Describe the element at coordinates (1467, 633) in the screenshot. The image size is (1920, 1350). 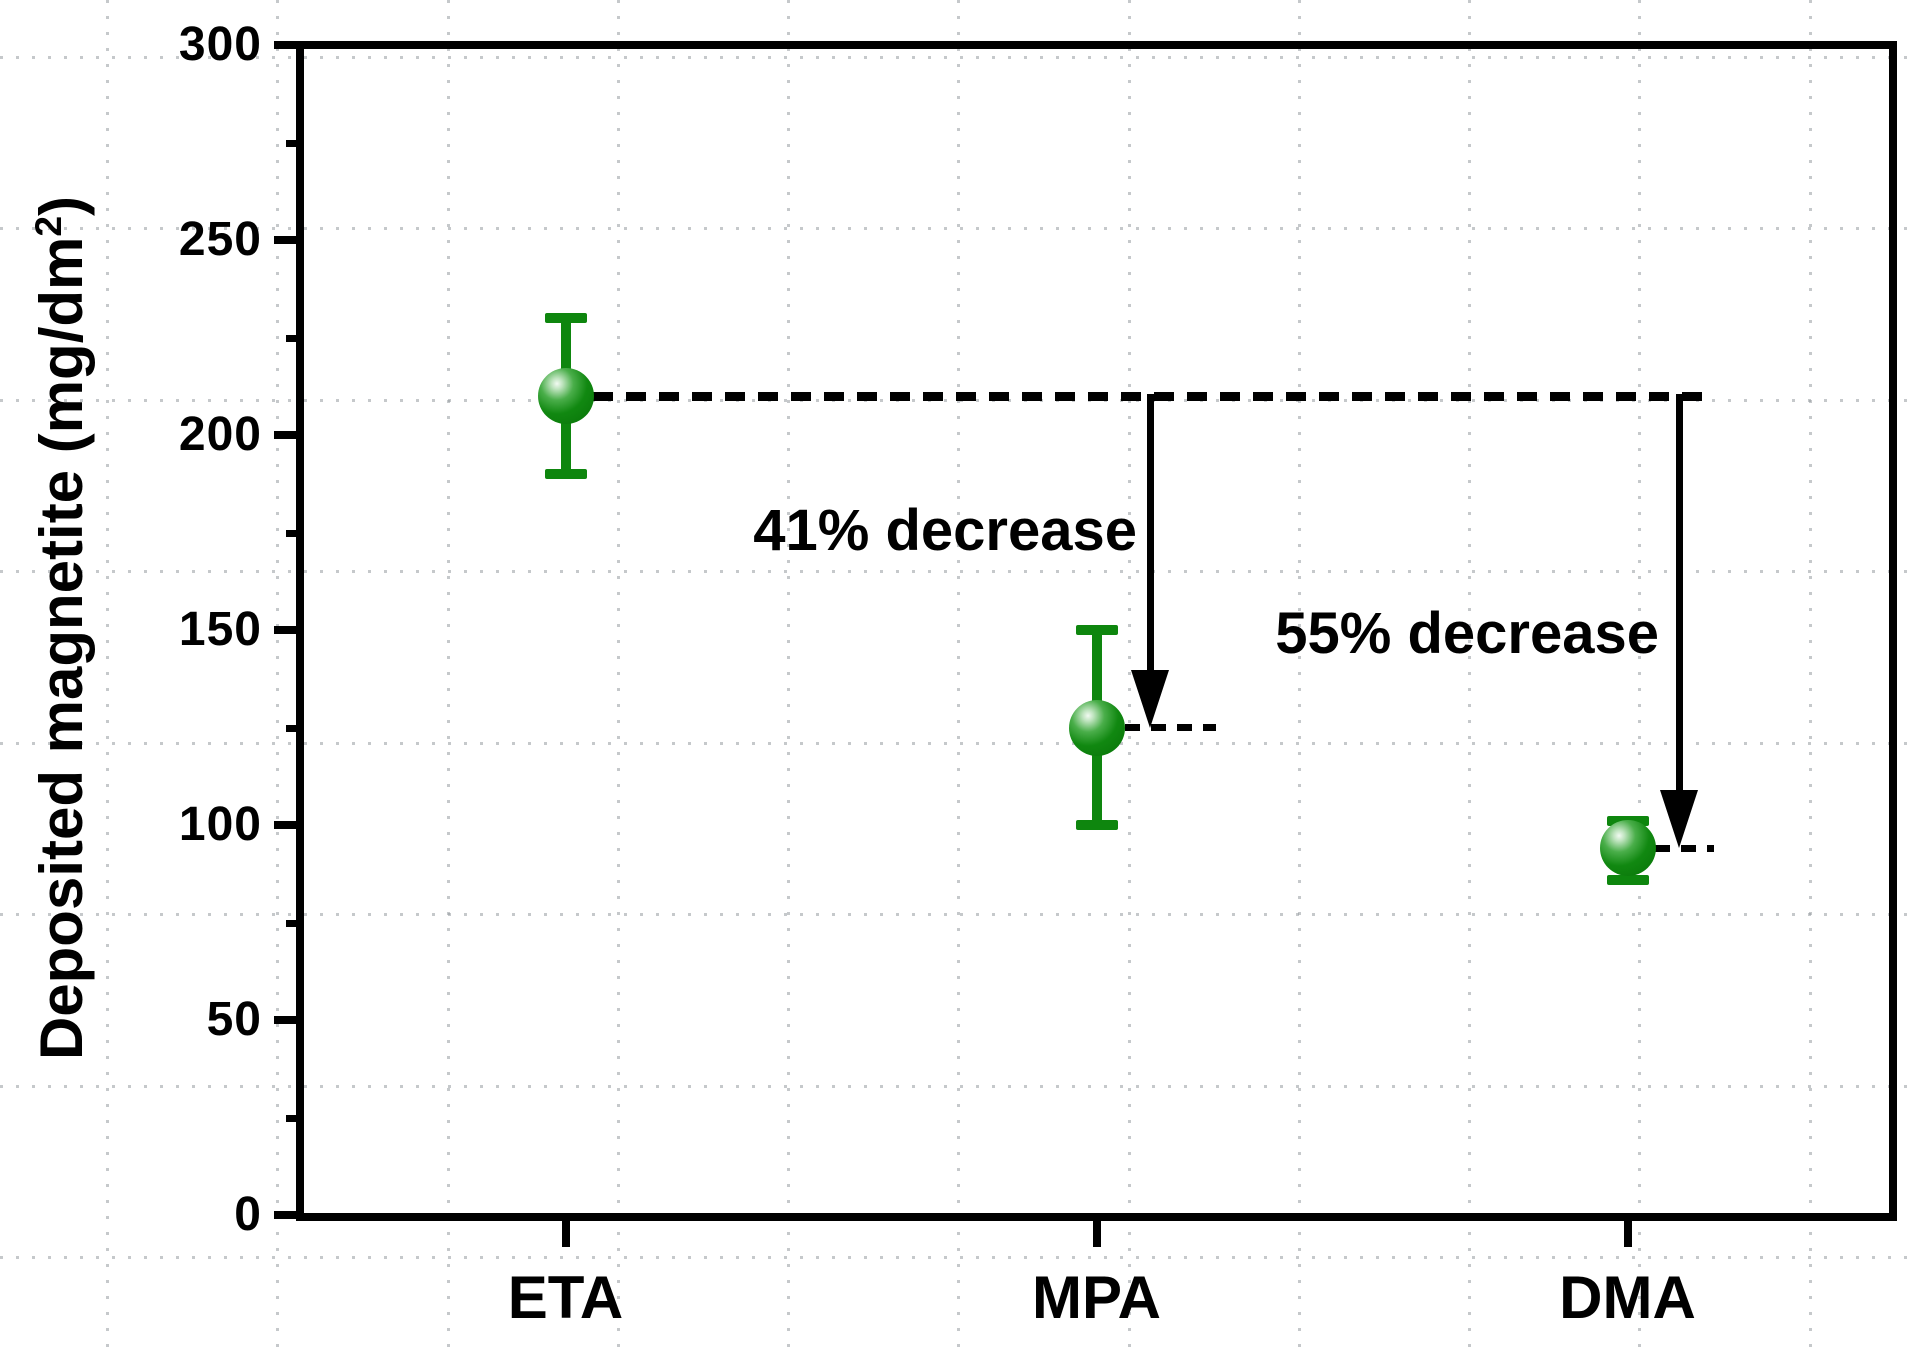
I see `annotation-55-decrease: 55% decrease` at that location.